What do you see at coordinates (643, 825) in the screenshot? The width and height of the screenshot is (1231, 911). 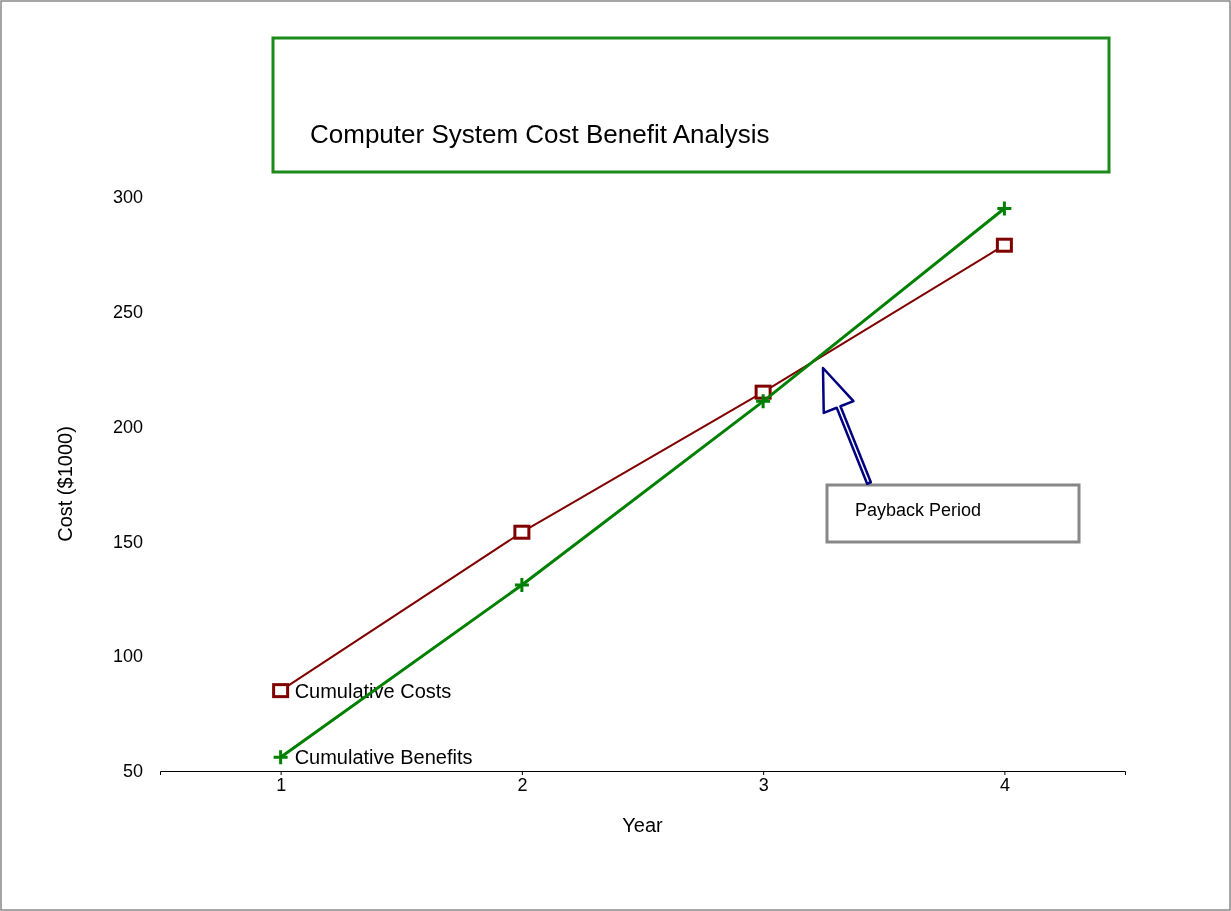 I see `x-axis-title: Year` at bounding box center [643, 825].